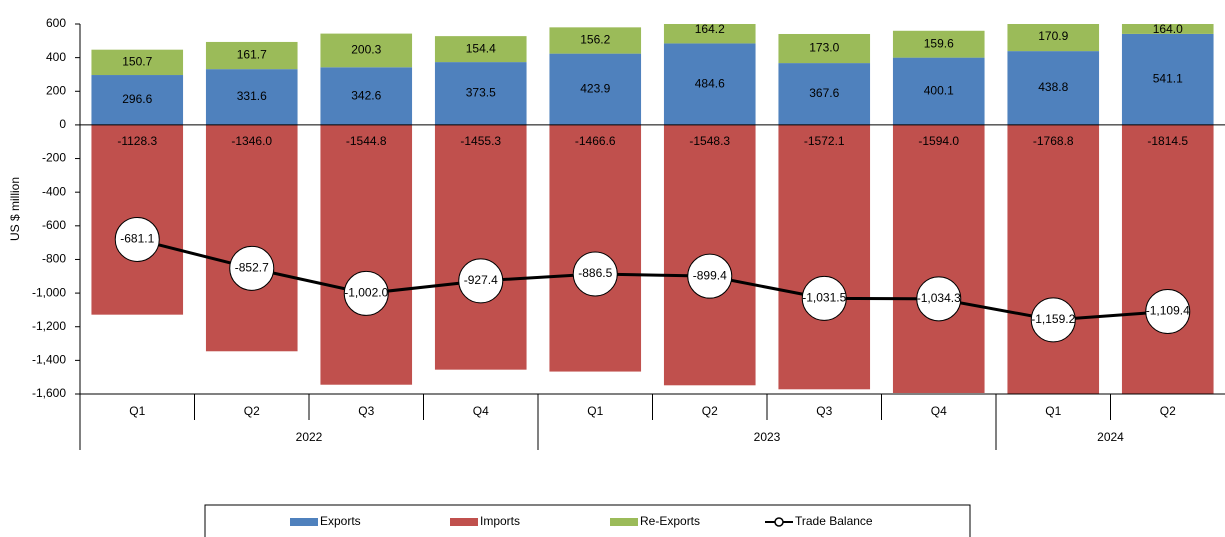 The image size is (1225, 537). I want to click on data-label: -1594.0, so click(938, 141).